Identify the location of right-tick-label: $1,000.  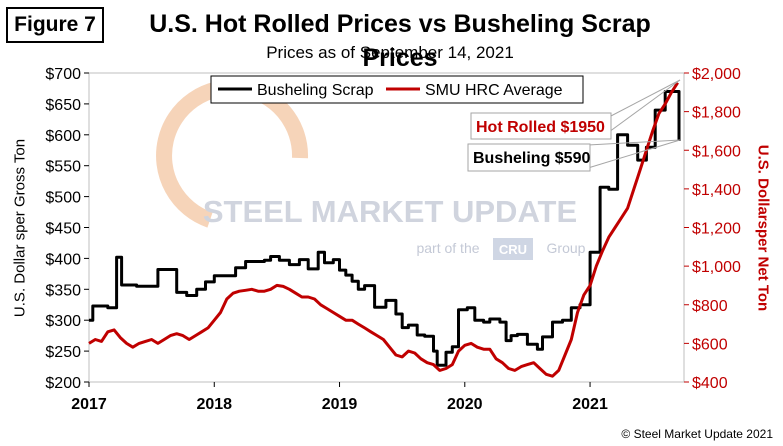
(716, 267).